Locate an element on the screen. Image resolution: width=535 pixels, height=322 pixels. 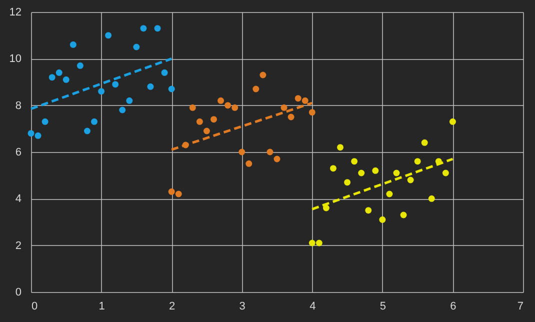
x-tick-label: 2 is located at coordinates (172, 306).